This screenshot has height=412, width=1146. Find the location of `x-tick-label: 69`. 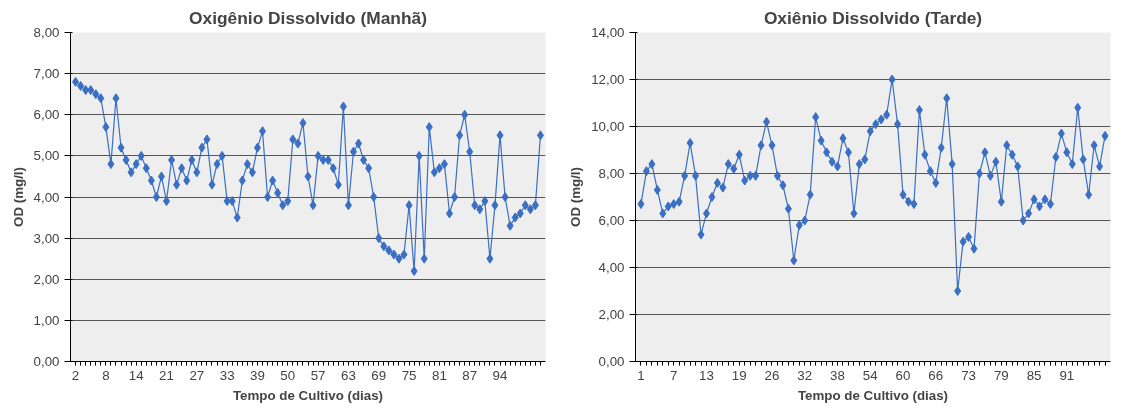

x-tick-label: 69 is located at coordinates (379, 375).